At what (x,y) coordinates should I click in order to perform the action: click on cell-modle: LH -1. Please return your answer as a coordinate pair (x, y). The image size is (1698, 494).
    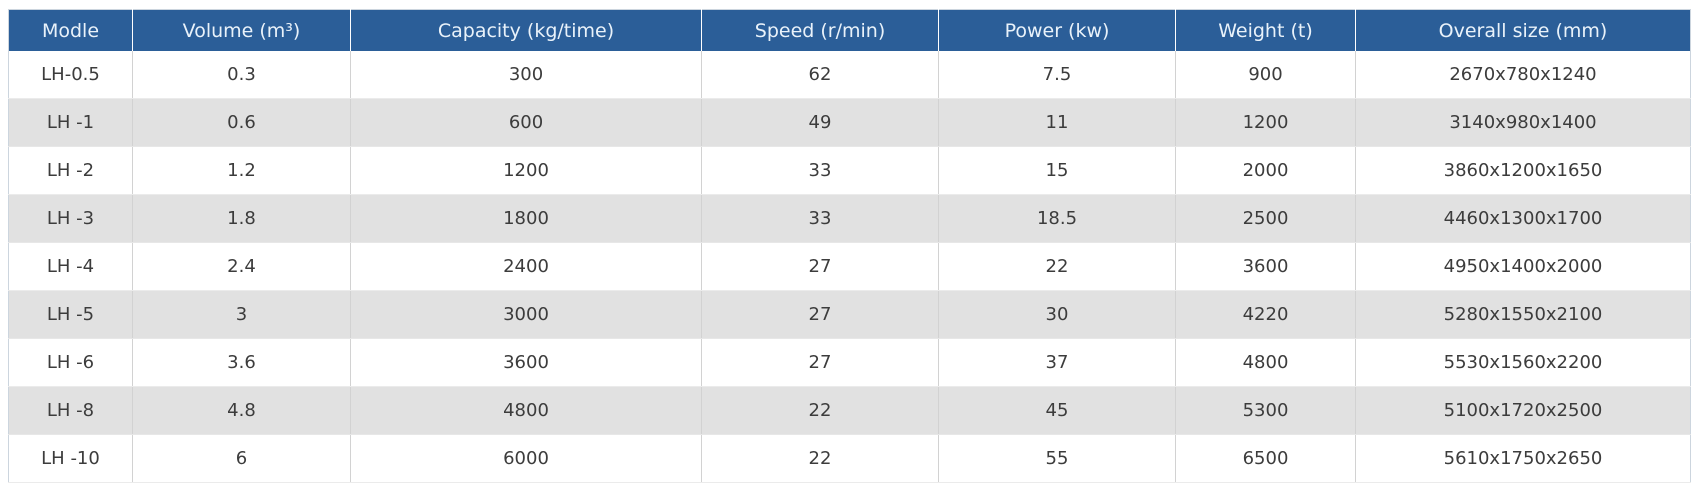
    Looking at the image, I should click on (70, 122).